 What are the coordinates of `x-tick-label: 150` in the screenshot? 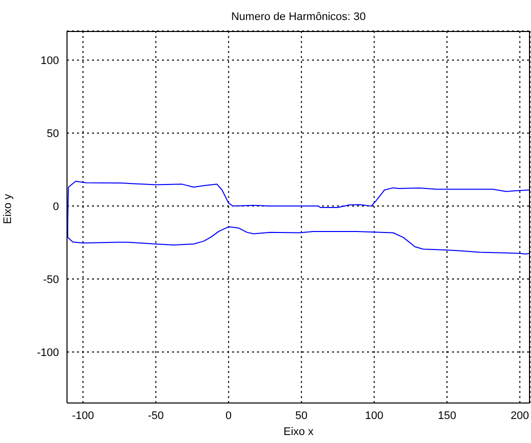 It's located at (447, 416).